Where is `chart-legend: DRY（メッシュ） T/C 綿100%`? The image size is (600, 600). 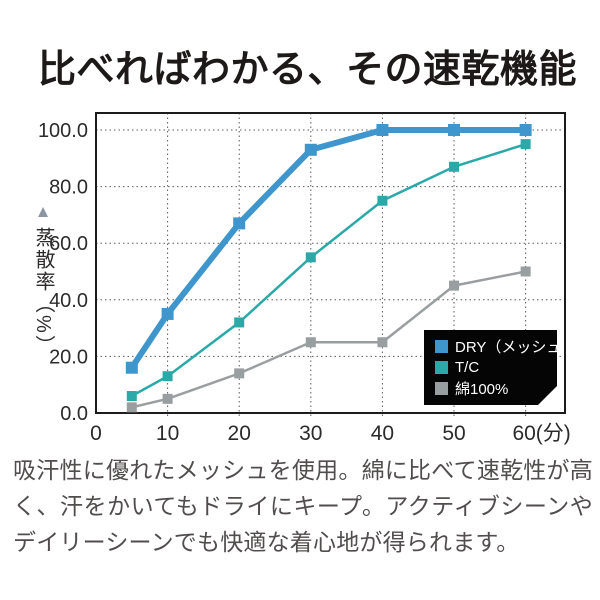
chart-legend: DRY（メッシュ） T/C 綿100% is located at coordinates (490, 367).